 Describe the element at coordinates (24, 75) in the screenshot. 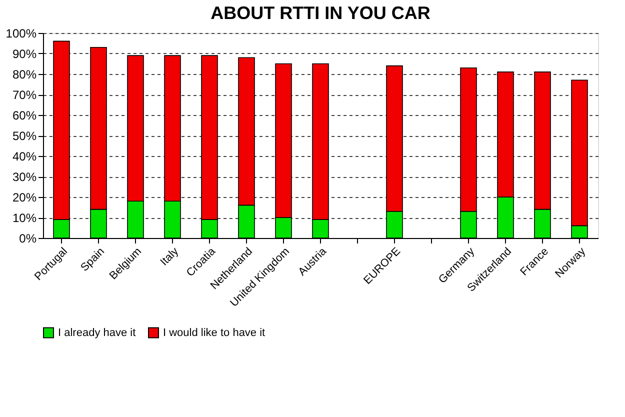

I see `y-tick-label: 80%` at that location.